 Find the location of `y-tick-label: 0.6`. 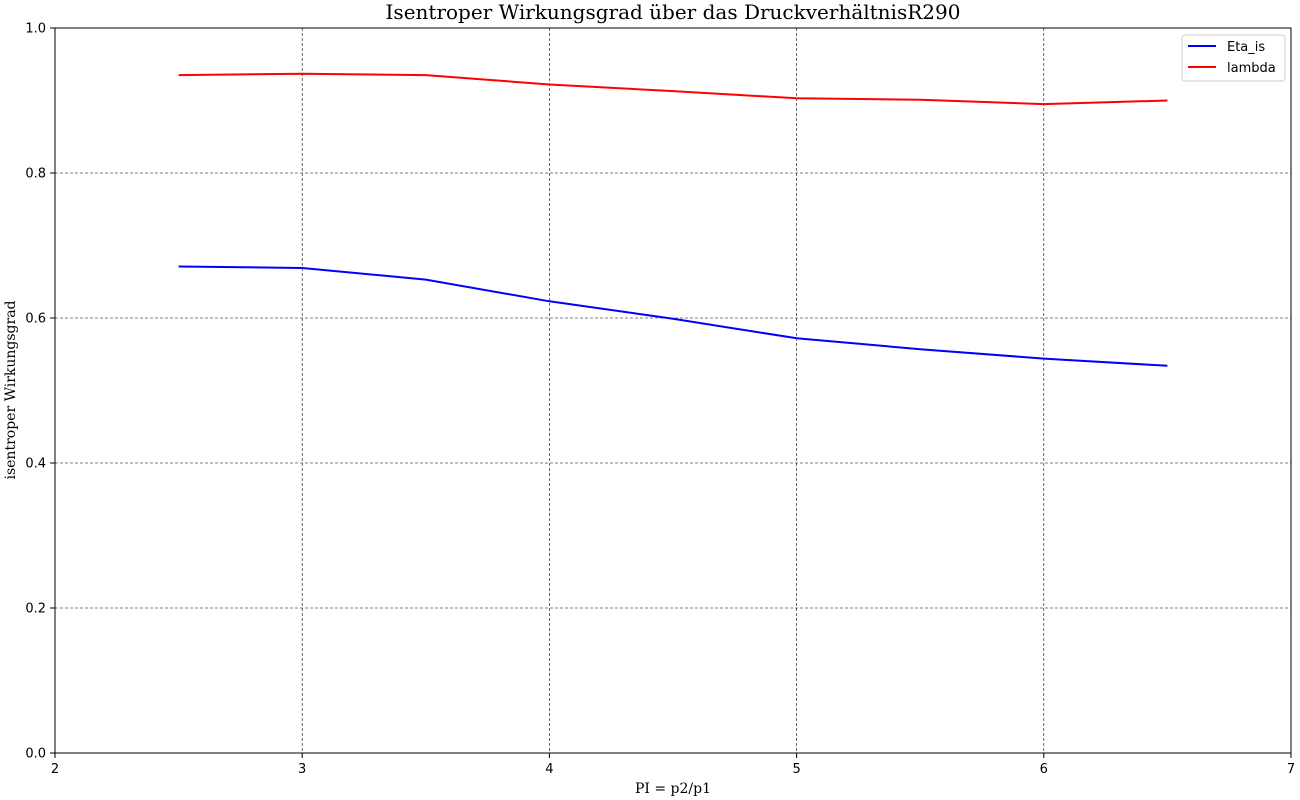

y-tick-label: 0.6 is located at coordinates (35, 319).